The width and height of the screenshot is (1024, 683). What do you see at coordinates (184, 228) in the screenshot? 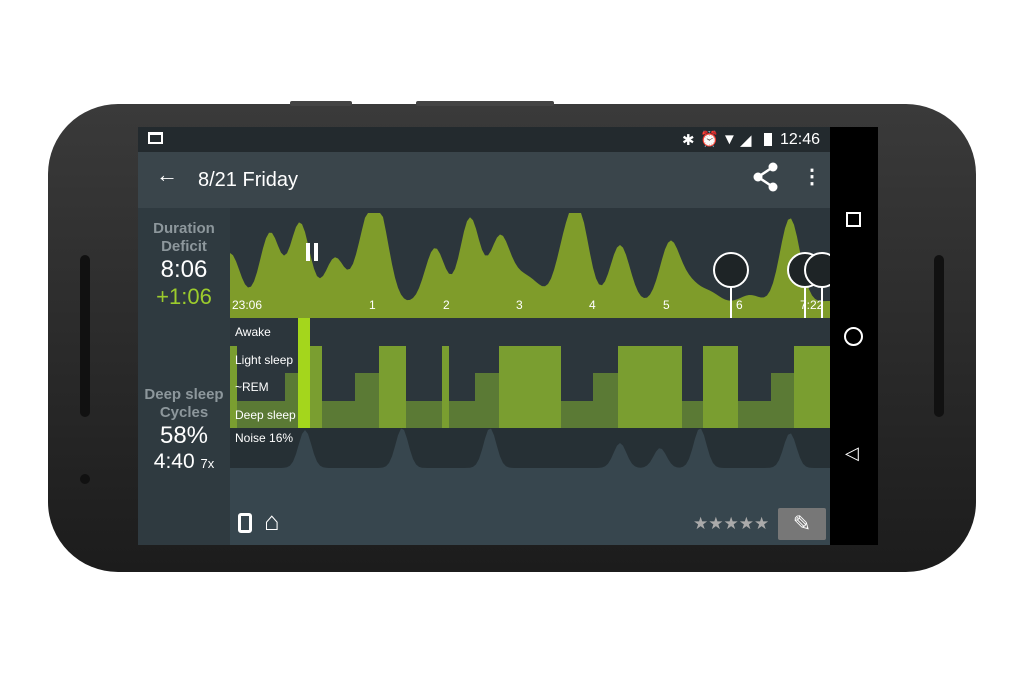
I see `duration-label: Duration` at bounding box center [184, 228].